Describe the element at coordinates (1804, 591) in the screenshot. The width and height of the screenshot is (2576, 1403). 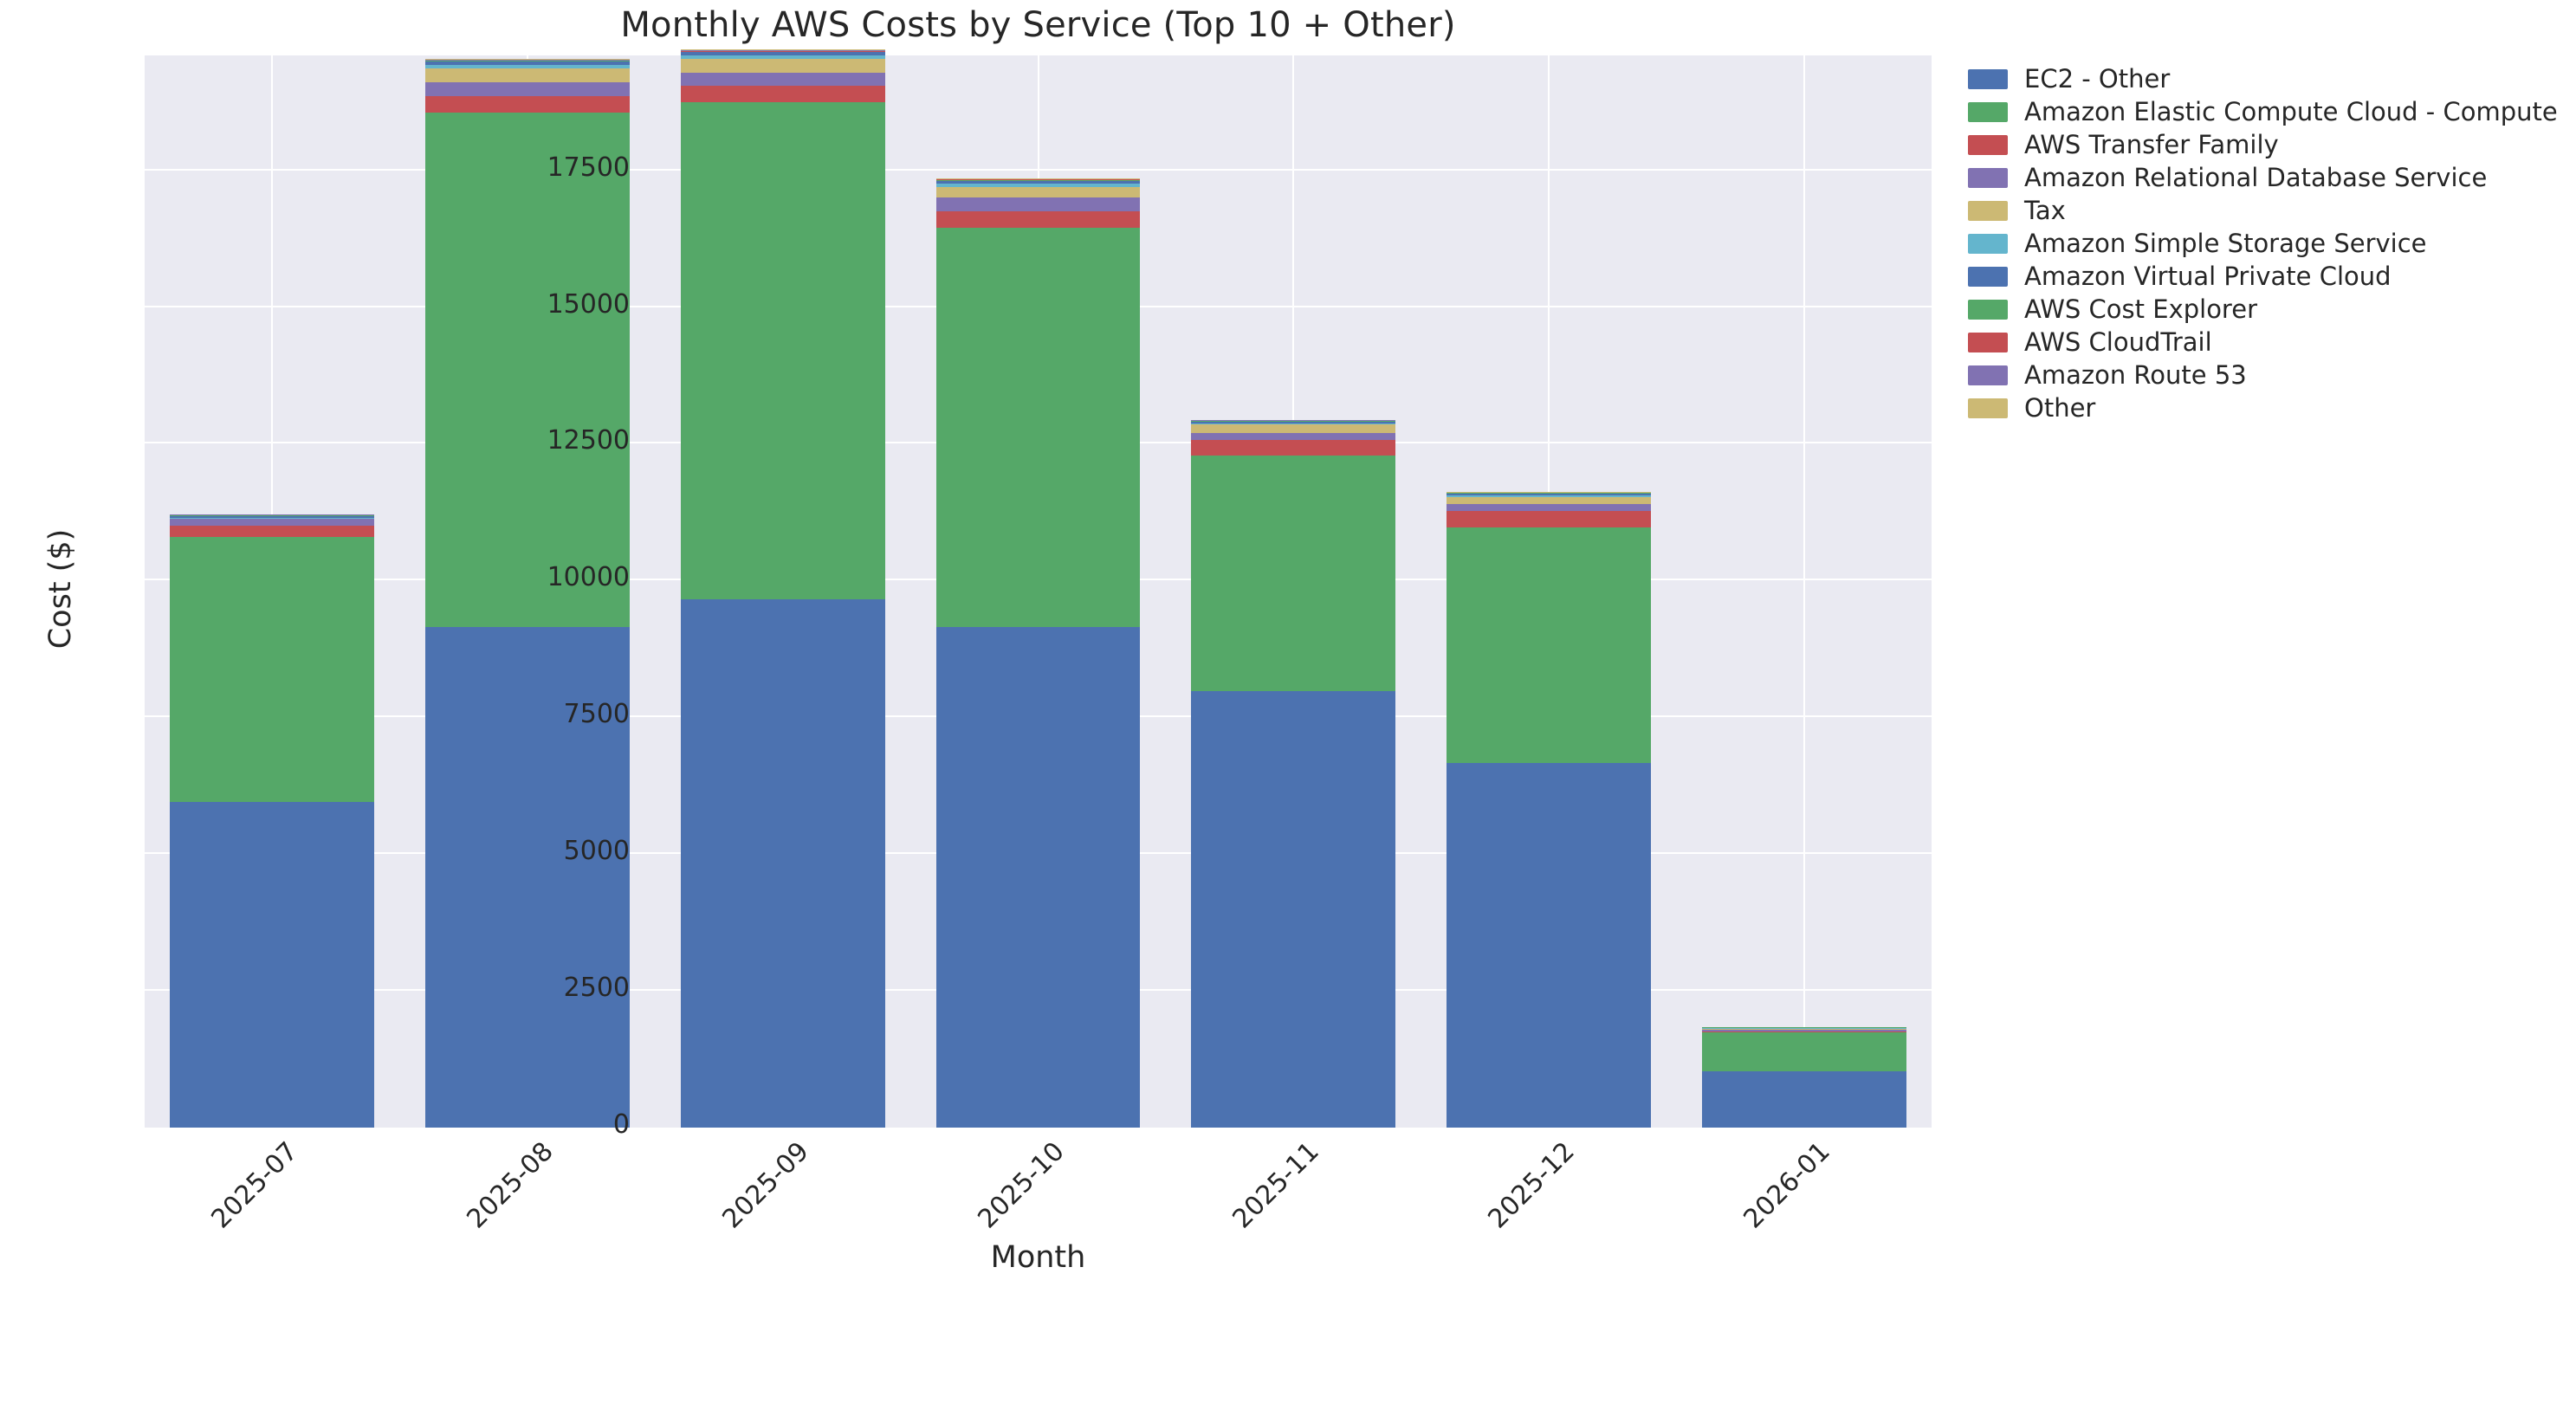
I see `vertical-gridline` at that location.